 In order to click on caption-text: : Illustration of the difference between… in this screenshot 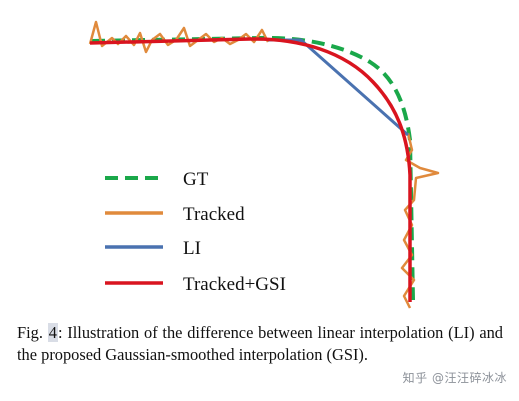, I will do `click(260, 343)`.